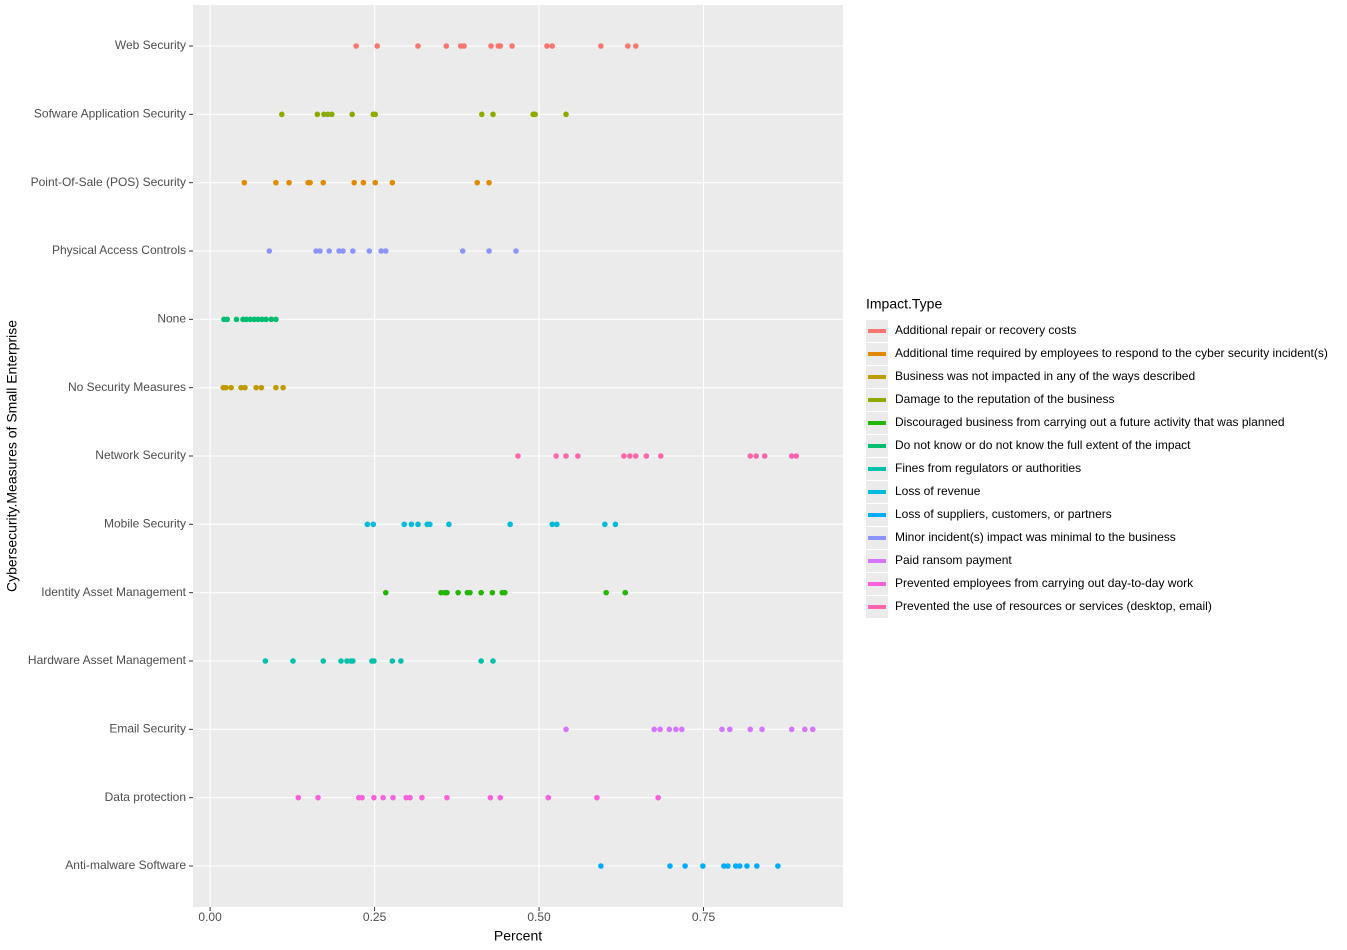 This screenshot has height=950, width=1347. Describe the element at coordinates (171, 319) in the screenshot. I see `y-tick-label: None` at that location.